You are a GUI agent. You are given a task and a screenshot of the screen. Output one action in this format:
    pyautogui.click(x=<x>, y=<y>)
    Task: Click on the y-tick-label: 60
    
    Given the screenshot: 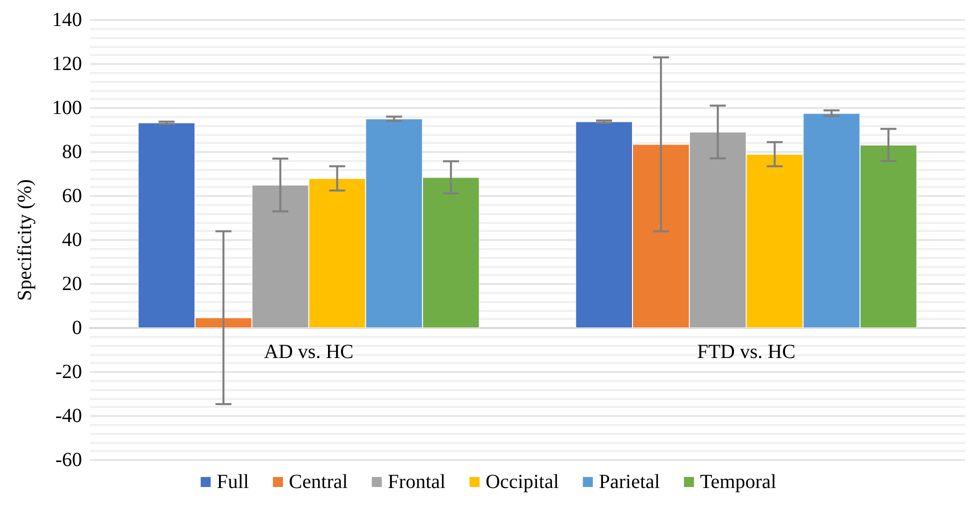 What is the action you would take?
    pyautogui.click(x=72, y=196)
    